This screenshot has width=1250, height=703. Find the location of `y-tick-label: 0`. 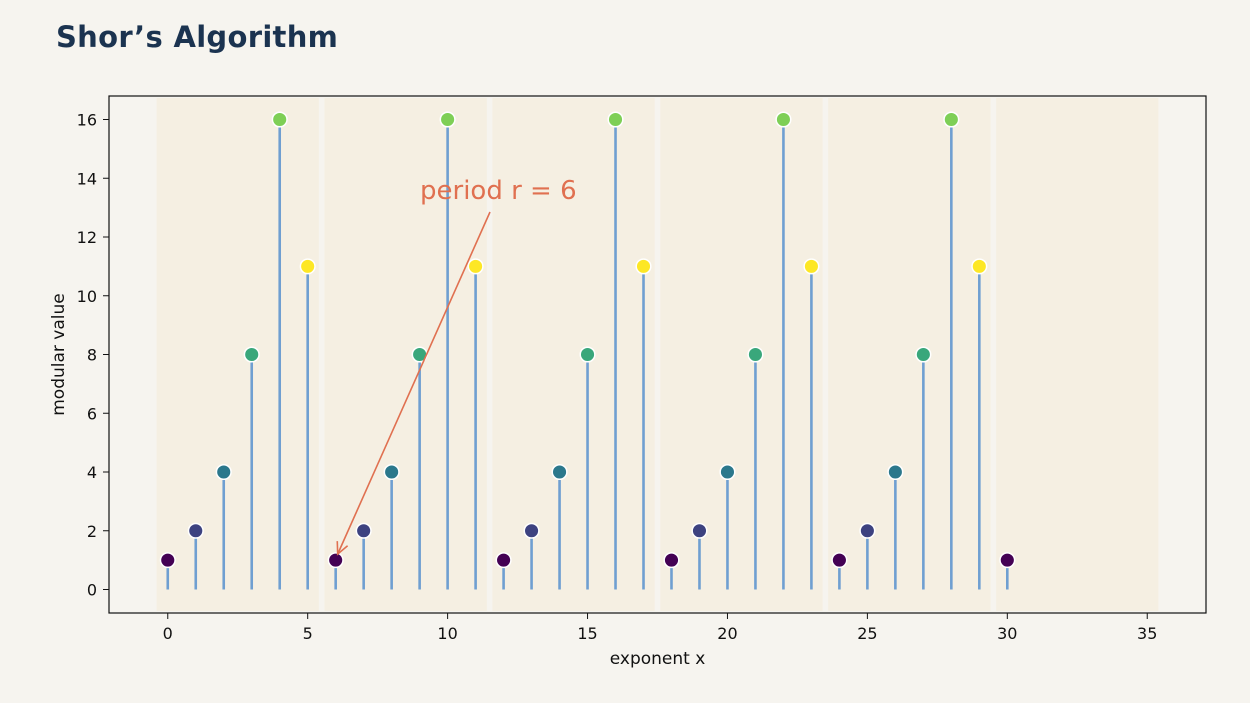

y-tick-label: 0 is located at coordinates (92, 590).